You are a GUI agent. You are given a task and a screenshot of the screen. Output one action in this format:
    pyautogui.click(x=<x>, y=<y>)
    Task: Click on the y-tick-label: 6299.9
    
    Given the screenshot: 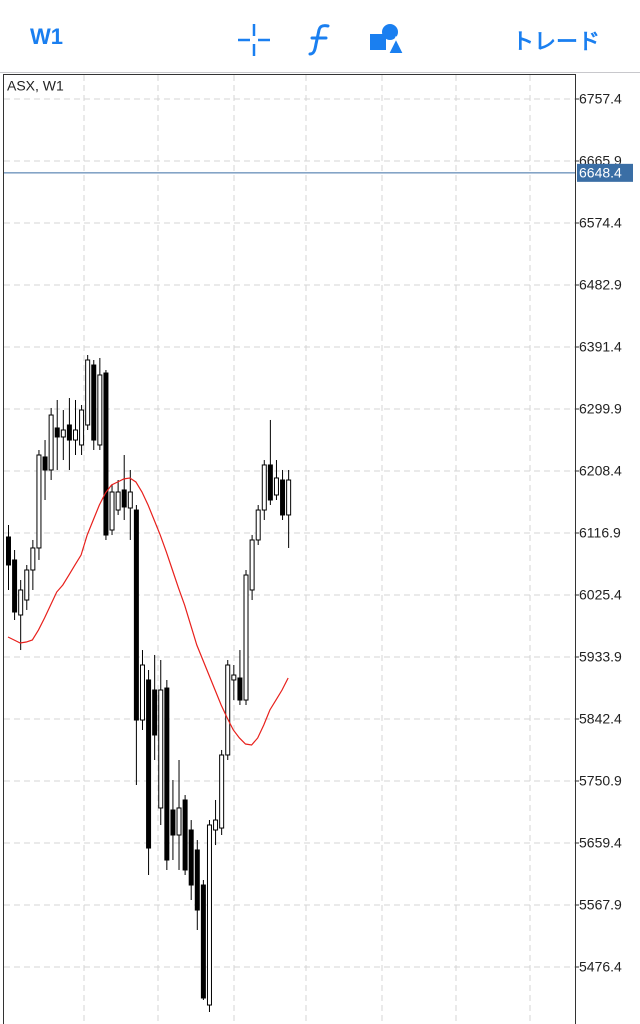 What is the action you would take?
    pyautogui.click(x=600, y=409)
    